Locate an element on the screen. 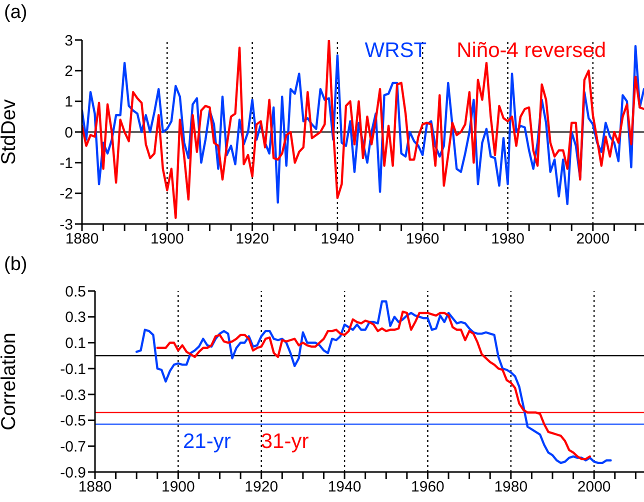  text: 21-yr is located at coordinates (207, 442).